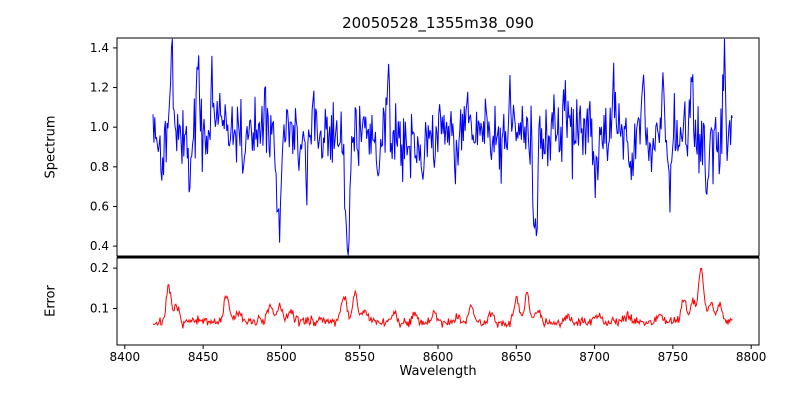  I want to click on x-tick-label: 8500, so click(281, 357).